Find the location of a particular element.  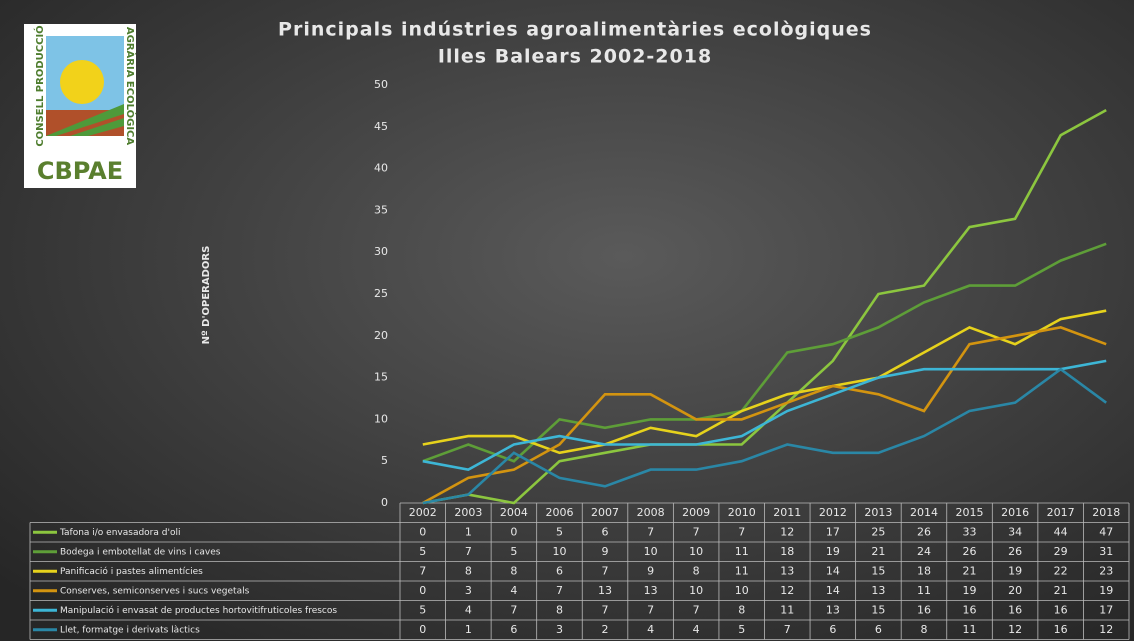

y-tick-label: 0 is located at coordinates (384, 502).